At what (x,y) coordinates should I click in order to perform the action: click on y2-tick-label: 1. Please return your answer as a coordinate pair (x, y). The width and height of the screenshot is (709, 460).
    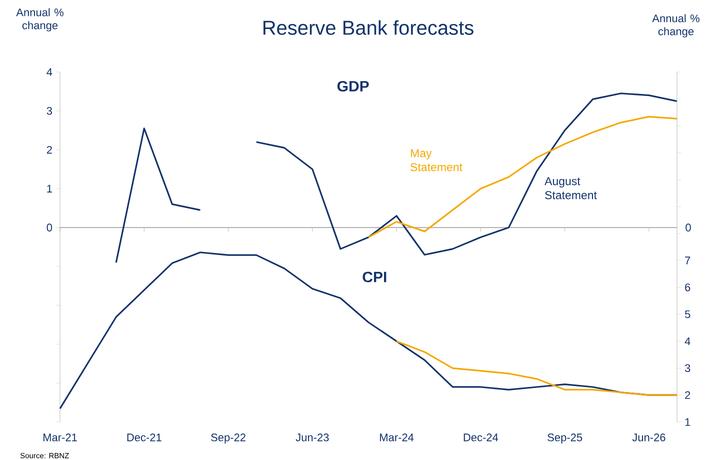
    Looking at the image, I should click on (687, 422).